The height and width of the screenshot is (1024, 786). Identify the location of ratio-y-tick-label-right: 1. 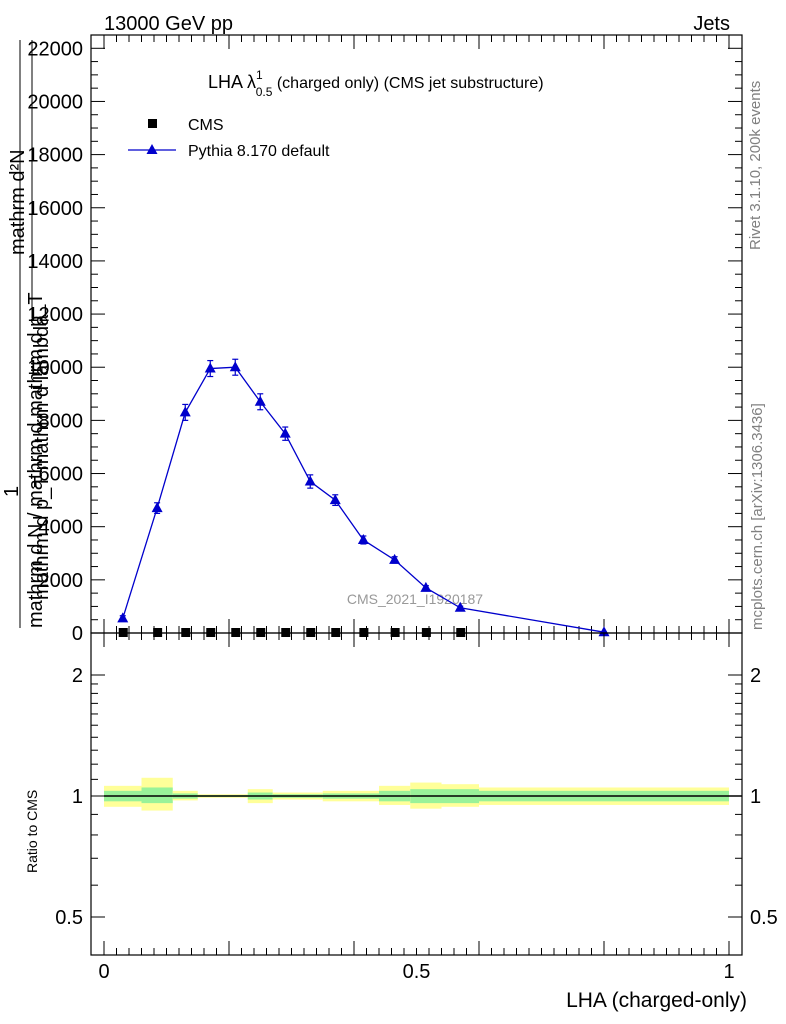
(755, 797).